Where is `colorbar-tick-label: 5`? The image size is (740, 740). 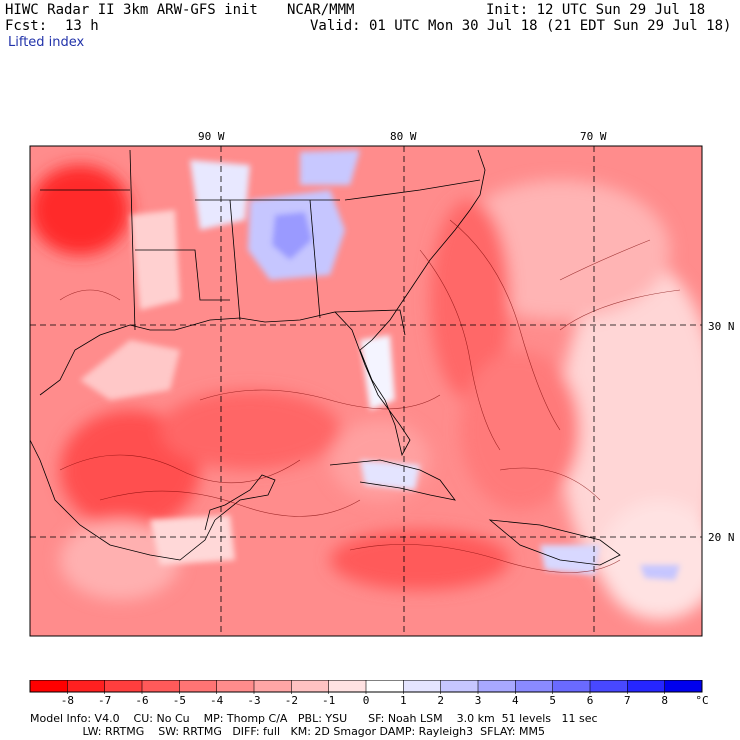
colorbar-tick-label: 5 is located at coordinates (552, 700).